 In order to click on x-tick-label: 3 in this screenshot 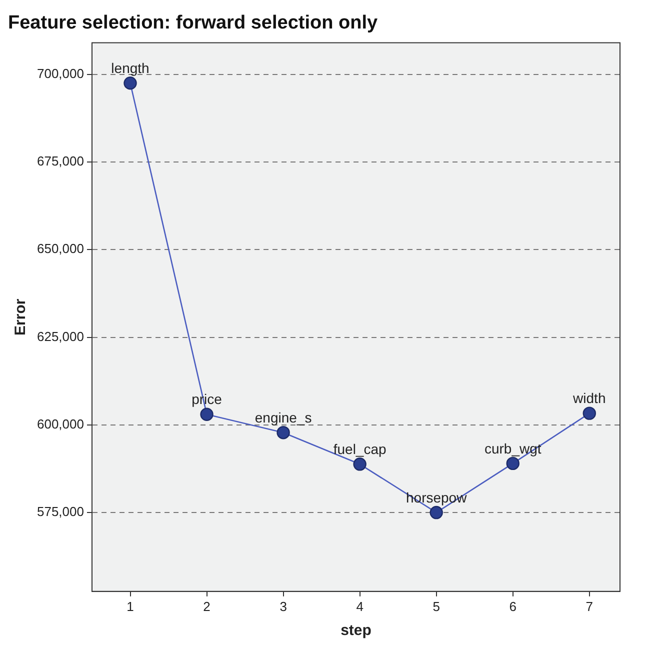, I will do `click(283, 606)`.